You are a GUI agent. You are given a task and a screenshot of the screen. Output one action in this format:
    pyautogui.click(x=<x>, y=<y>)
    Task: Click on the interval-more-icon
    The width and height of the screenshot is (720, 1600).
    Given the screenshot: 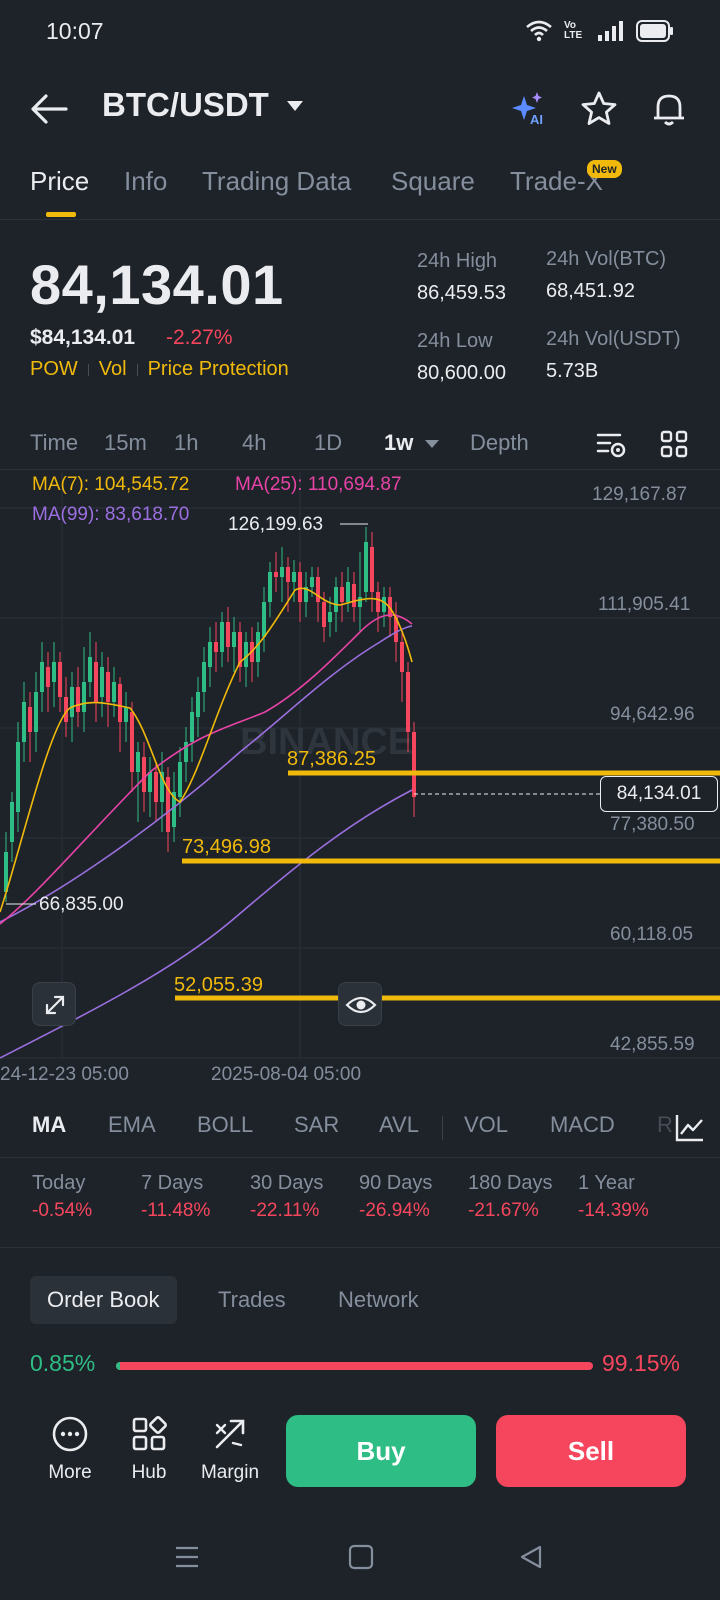 What is the action you would take?
    pyautogui.click(x=432, y=444)
    